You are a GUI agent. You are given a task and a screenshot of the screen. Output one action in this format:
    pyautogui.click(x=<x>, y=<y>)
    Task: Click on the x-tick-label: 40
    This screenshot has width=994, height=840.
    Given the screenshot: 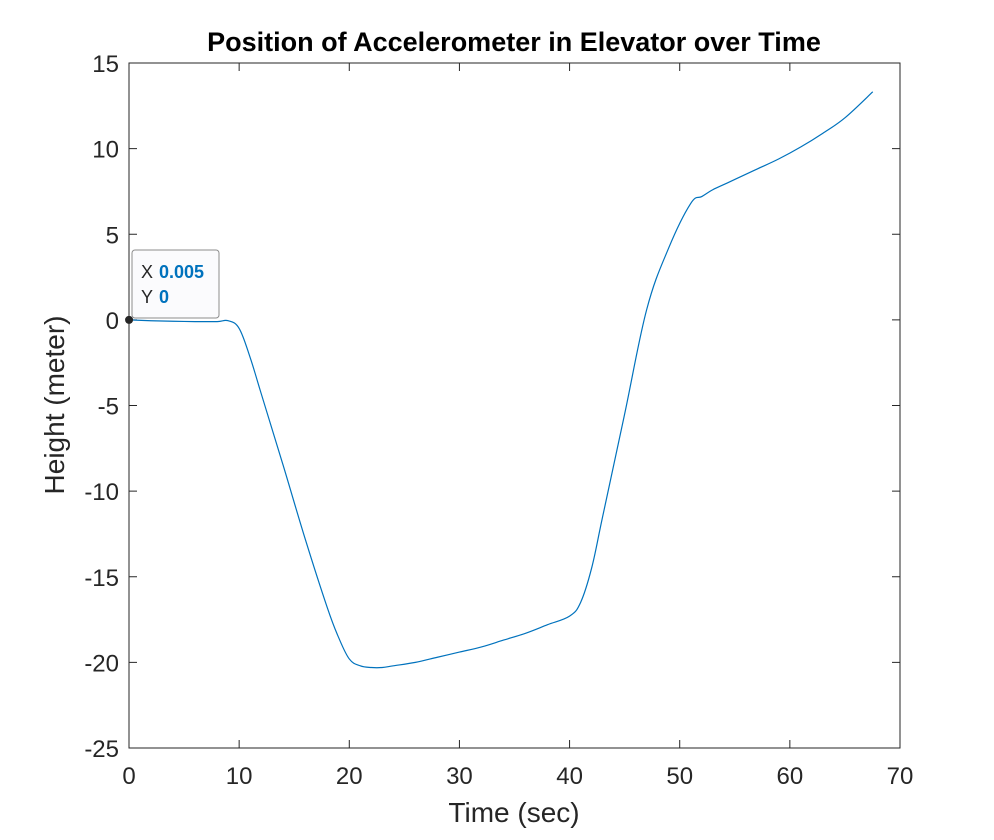 What is the action you would take?
    pyautogui.click(x=569, y=776)
    